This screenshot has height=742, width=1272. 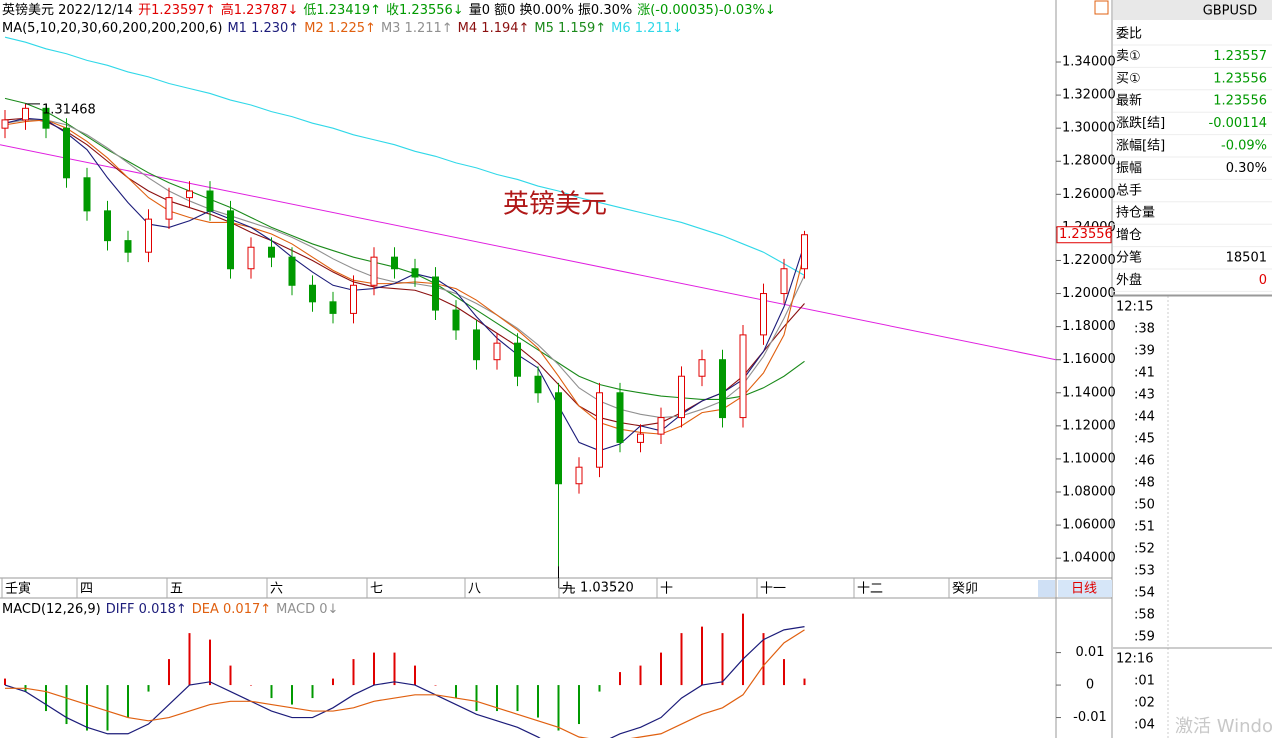 I want to click on tick-time: :50, so click(x=1144, y=505).